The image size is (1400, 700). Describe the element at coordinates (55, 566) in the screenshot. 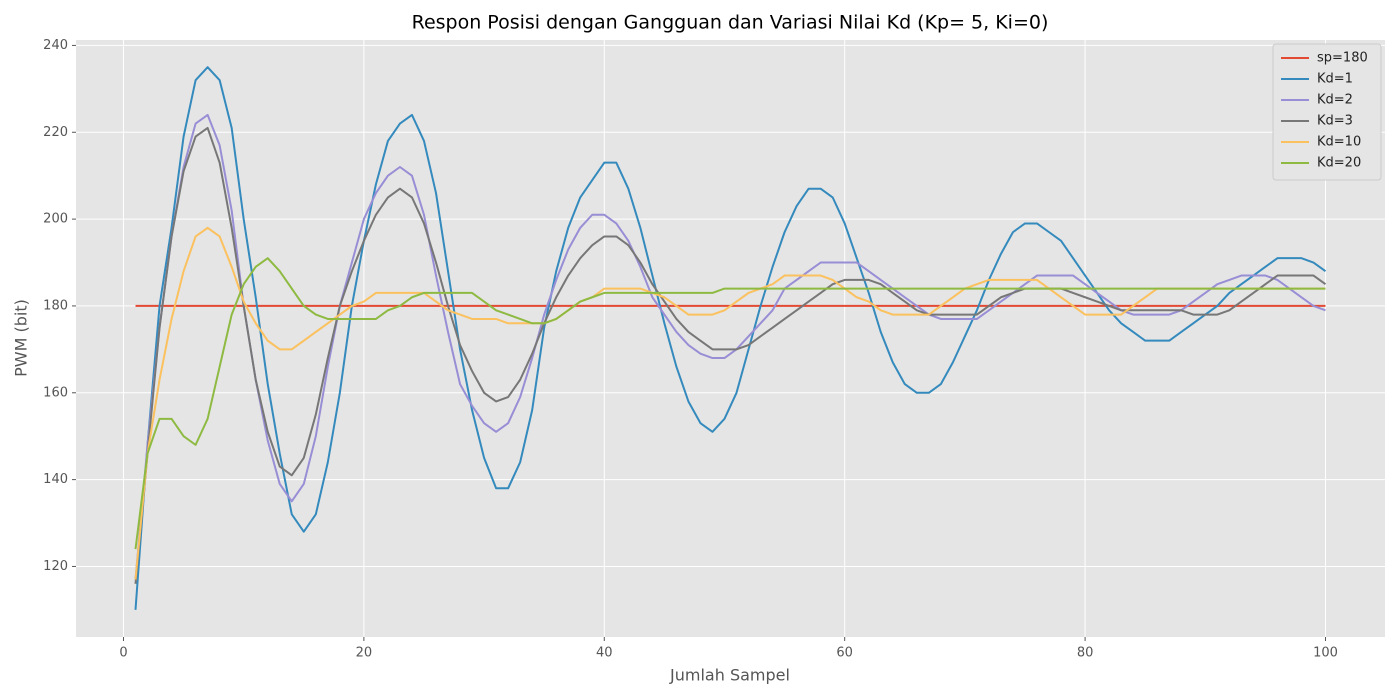

I see `y-tick-label: 120` at that location.